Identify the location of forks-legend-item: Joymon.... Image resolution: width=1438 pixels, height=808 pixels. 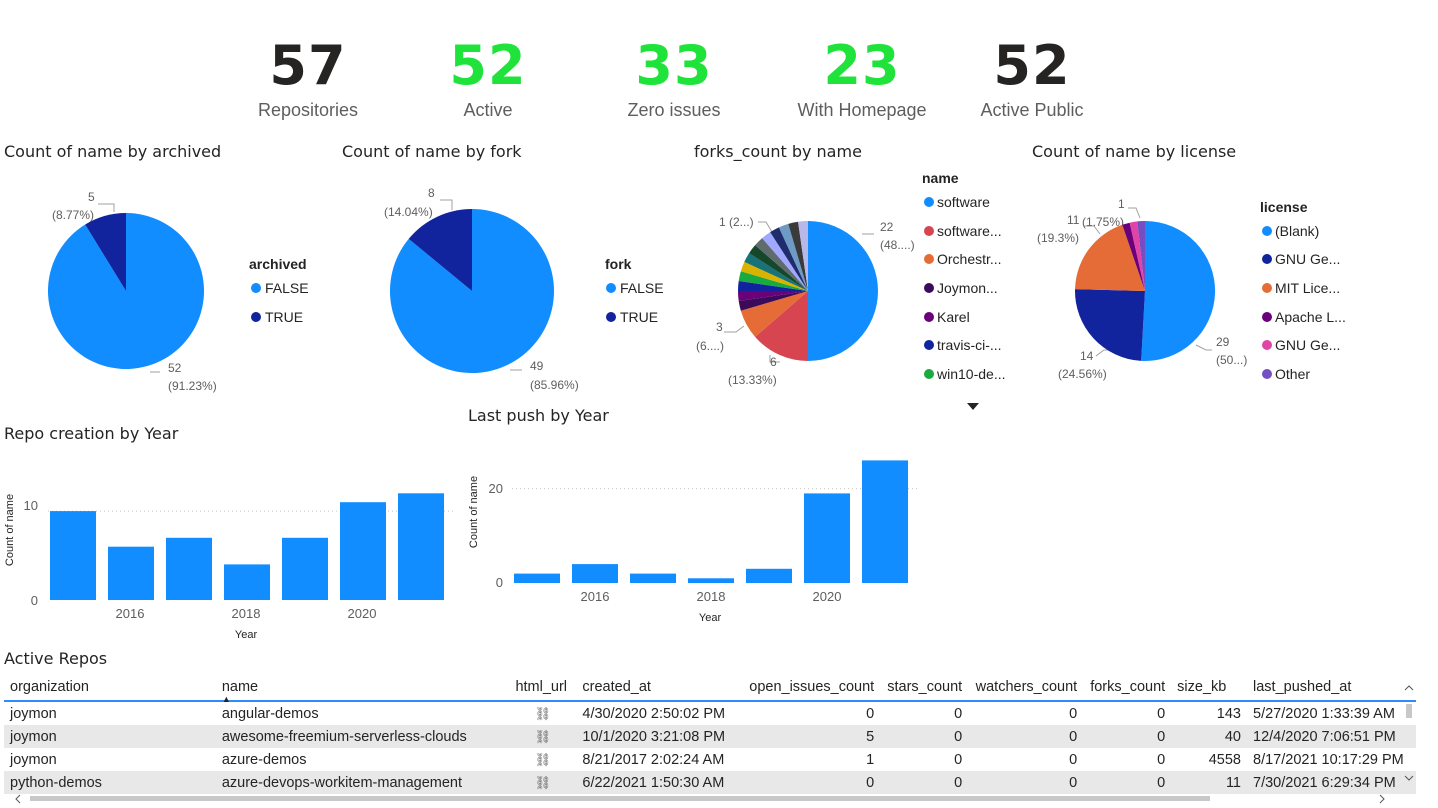
(967, 288).